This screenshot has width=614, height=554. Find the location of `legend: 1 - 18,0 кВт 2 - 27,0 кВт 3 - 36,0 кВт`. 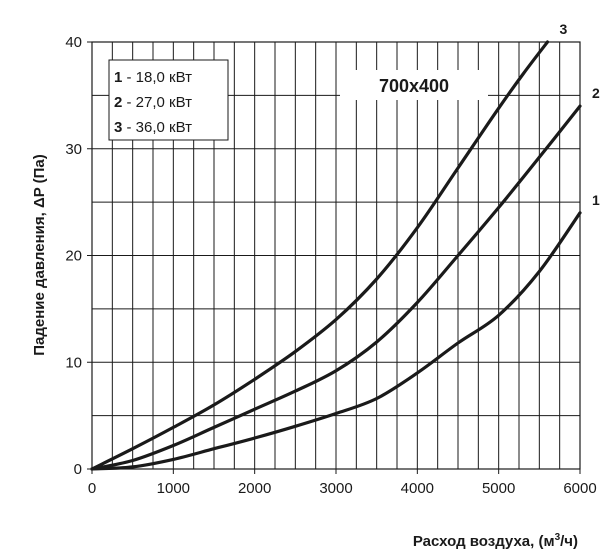

legend: 1 - 18,0 кВт 2 - 27,0 кВт 3 - 36,0 кВт is located at coordinates (168, 100).